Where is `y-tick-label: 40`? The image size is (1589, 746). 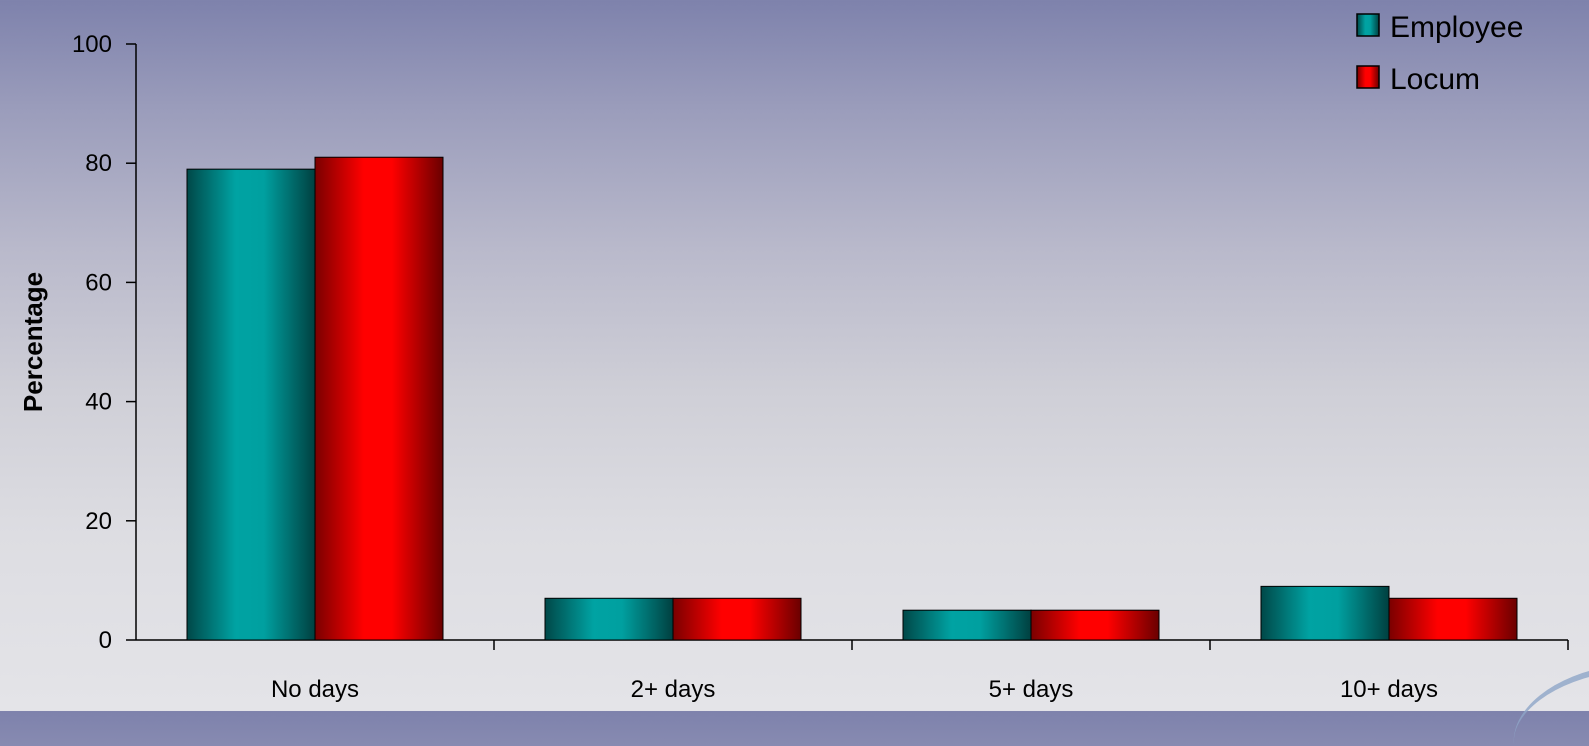
y-tick-label: 40 is located at coordinates (98, 402).